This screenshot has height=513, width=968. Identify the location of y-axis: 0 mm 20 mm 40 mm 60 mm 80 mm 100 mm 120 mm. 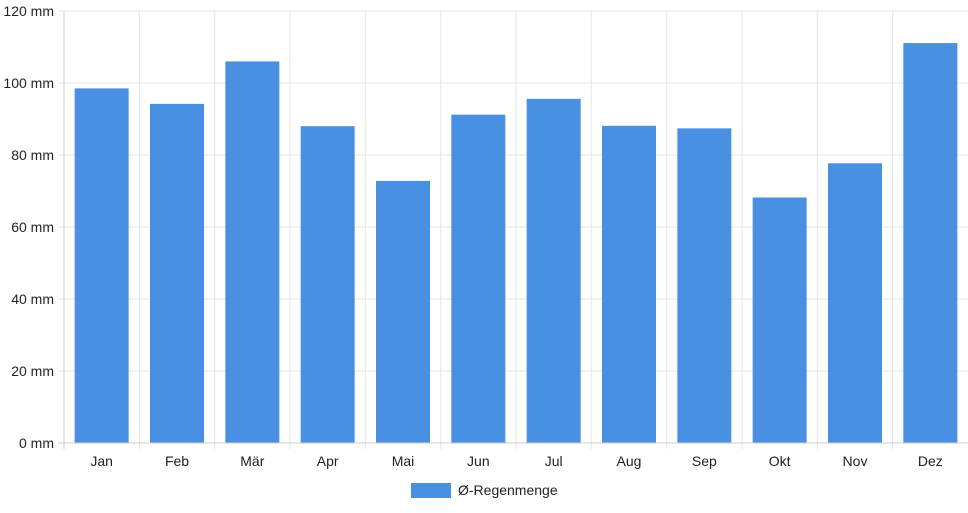
(34, 227).